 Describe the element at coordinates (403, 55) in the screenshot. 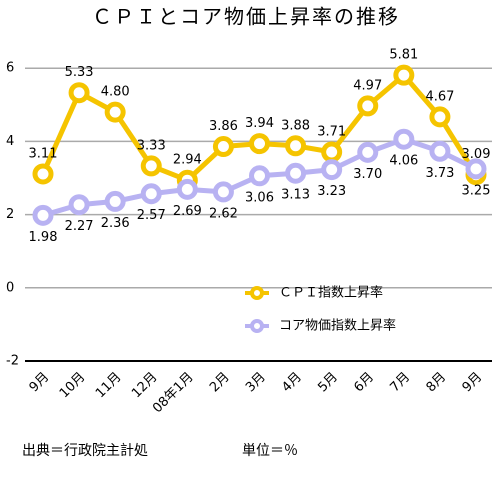

I see `data-label: 5.81` at that location.